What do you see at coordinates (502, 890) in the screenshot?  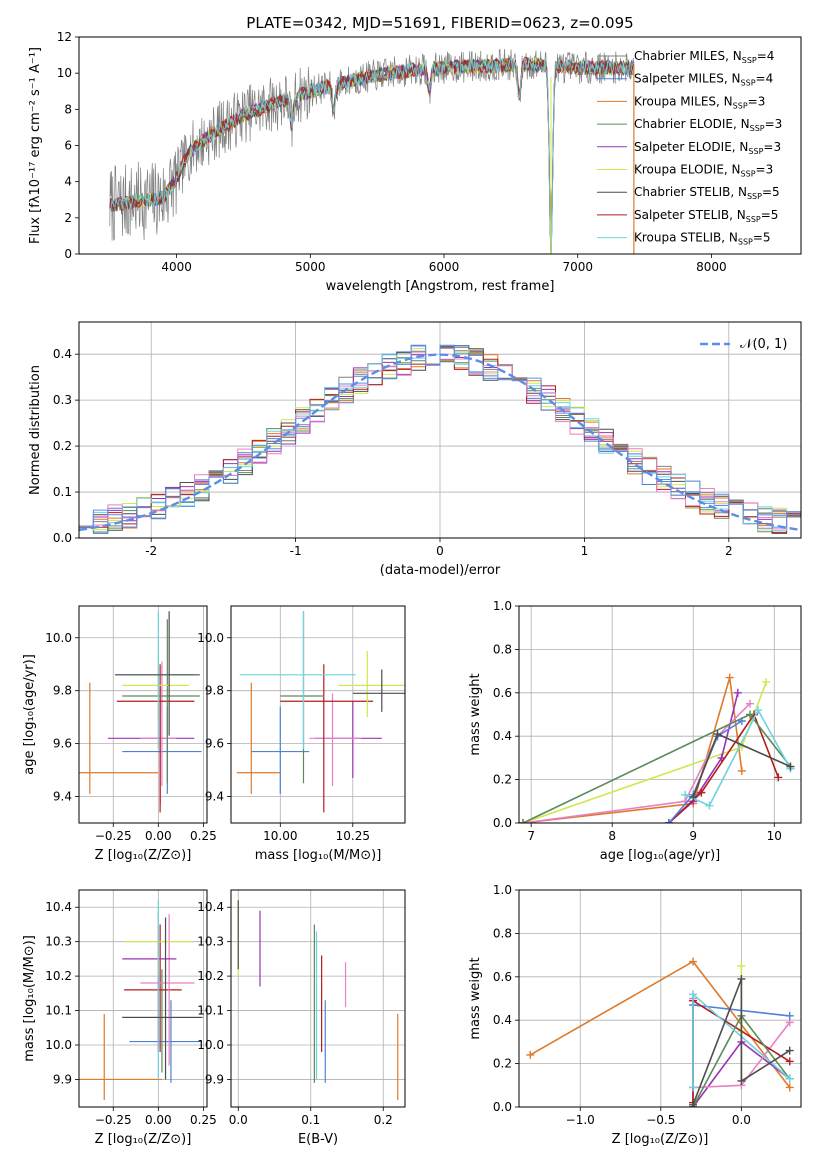 I see `y-tick-label: 1.0` at bounding box center [502, 890].